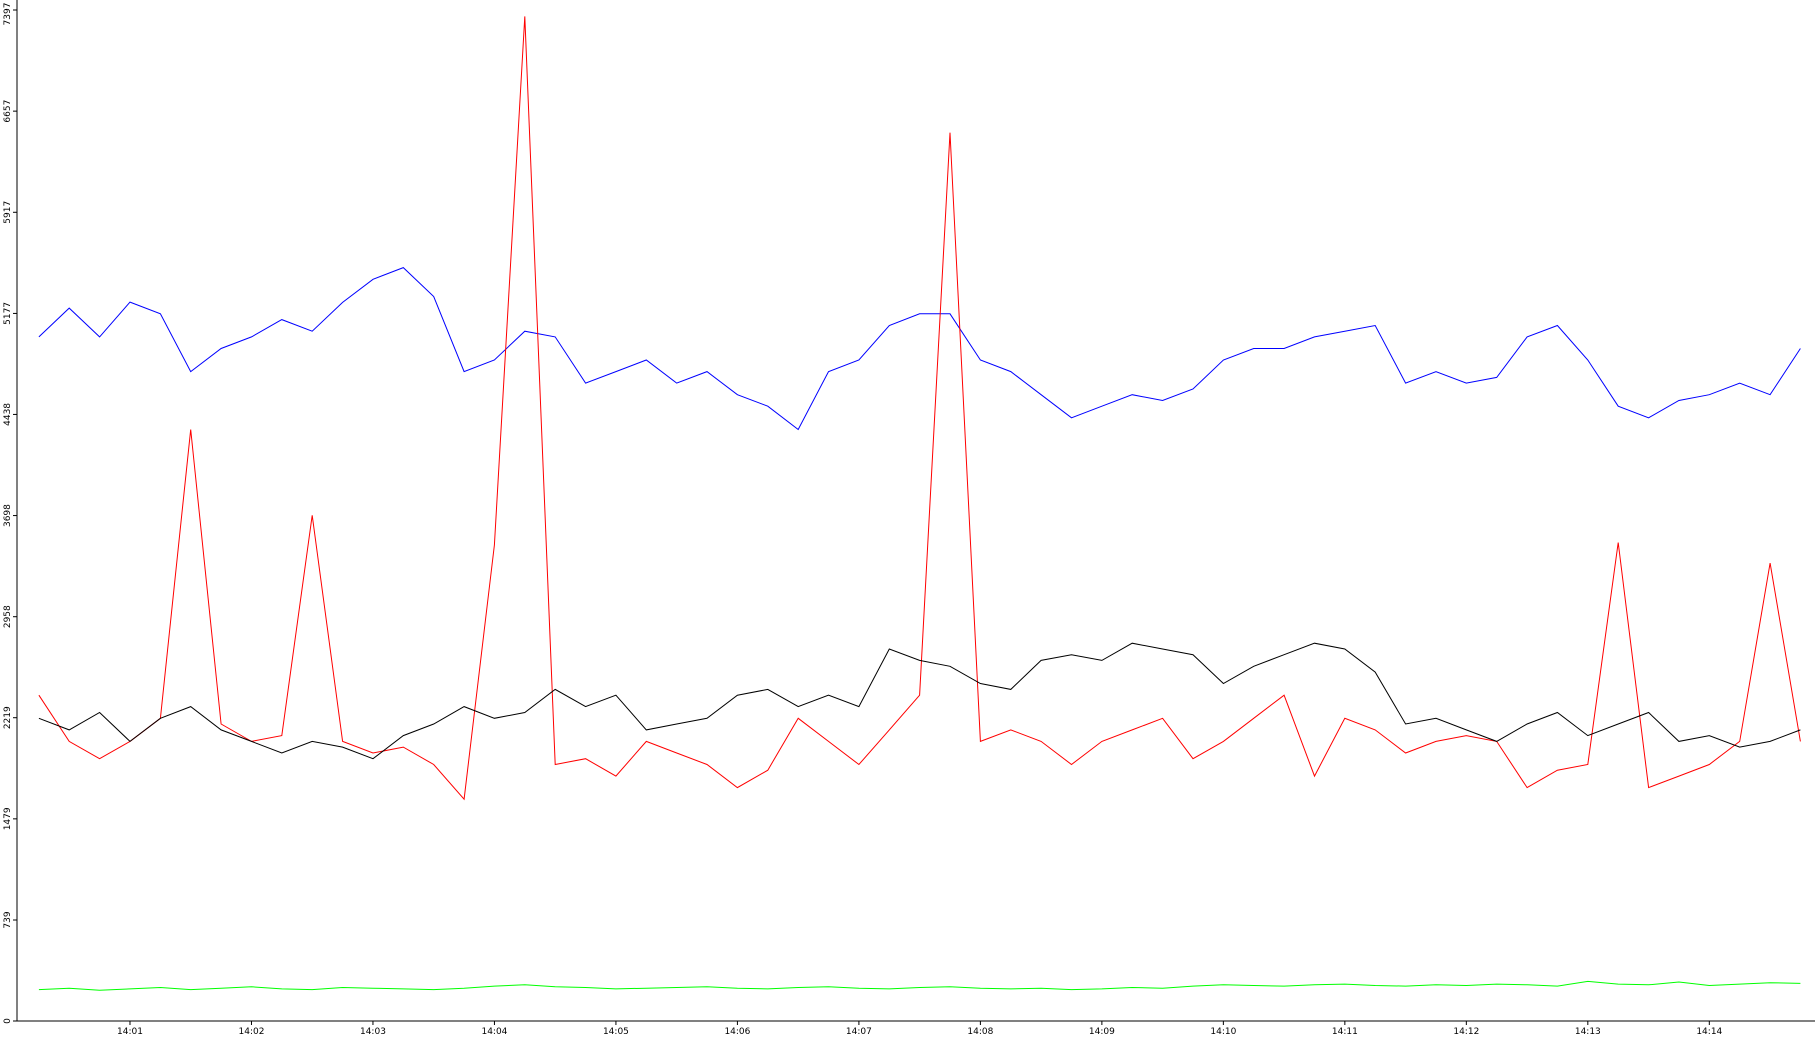 The image size is (1815, 1039). I want to click on x-tick-label: 14:01, so click(130, 1032).